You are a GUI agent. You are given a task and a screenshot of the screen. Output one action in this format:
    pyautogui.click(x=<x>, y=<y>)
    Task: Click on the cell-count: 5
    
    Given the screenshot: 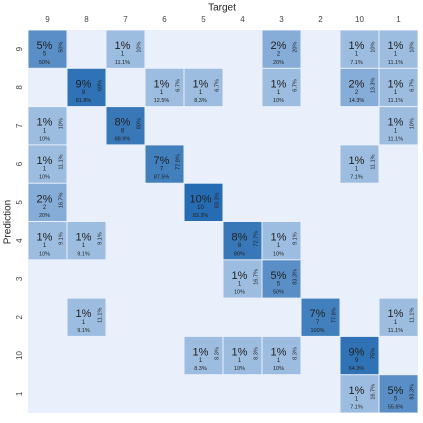 What is the action you would take?
    pyautogui.click(x=279, y=285)
    